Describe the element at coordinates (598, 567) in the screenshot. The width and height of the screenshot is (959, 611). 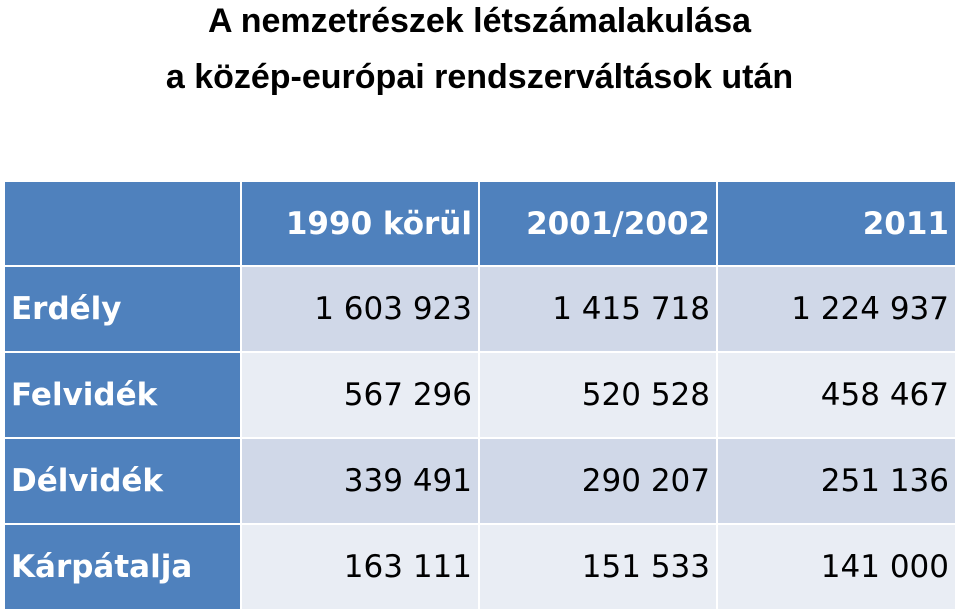
I see `table-cell: 151 533` at that location.